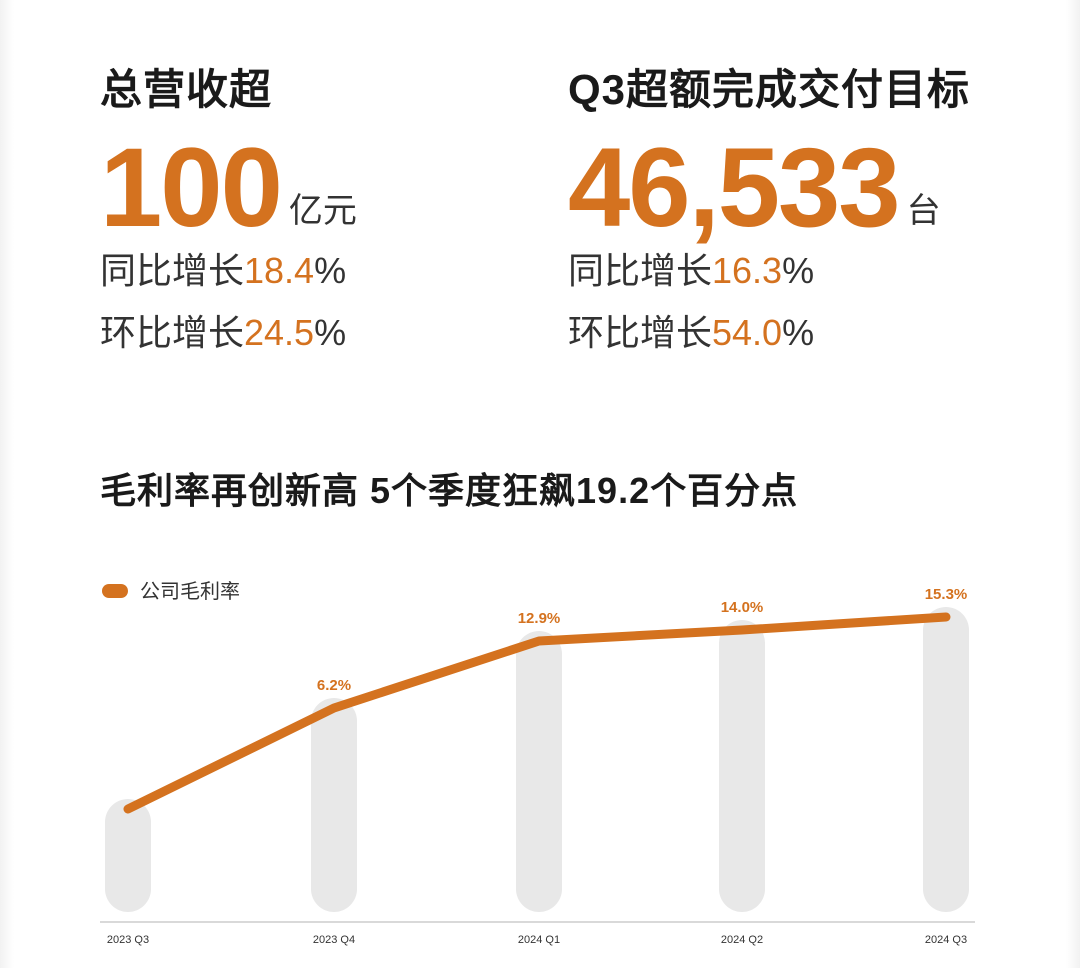  I want to click on deliveries-yoy-label: 同比增长, so click(640, 270).